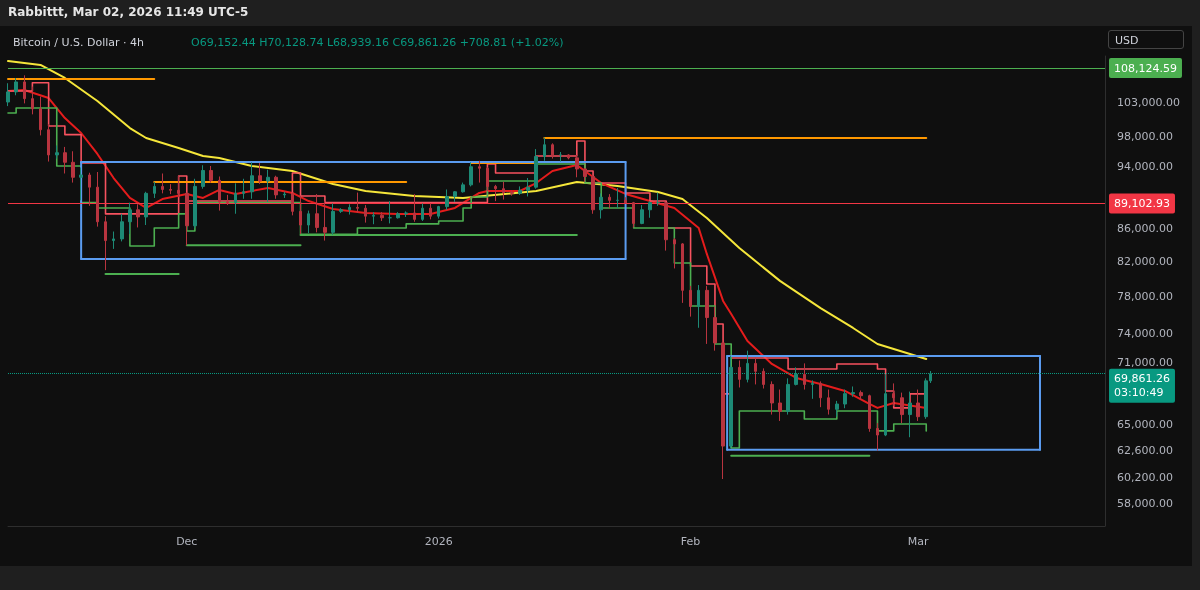  Describe the element at coordinates (1145, 262) in the screenshot. I see `y-tick-label: 82,000.00` at that location.